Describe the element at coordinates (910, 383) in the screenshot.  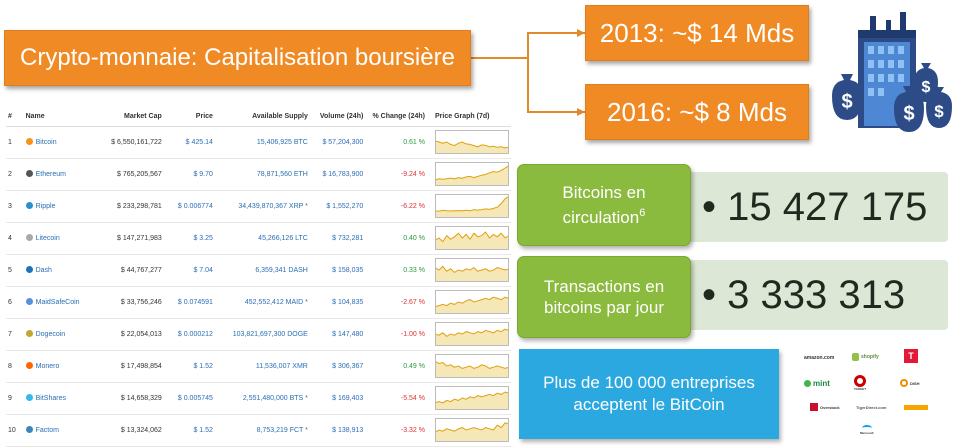
I see `dish-logo: DISH` at that location.